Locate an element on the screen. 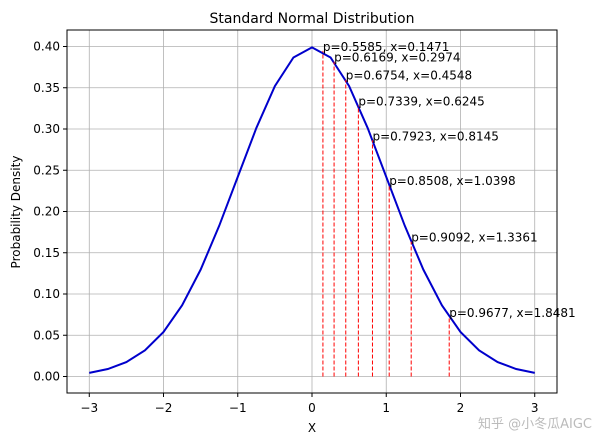 Image resolution: width=600 pixels, height=445 pixels. x-axis-label: X is located at coordinates (312, 428).